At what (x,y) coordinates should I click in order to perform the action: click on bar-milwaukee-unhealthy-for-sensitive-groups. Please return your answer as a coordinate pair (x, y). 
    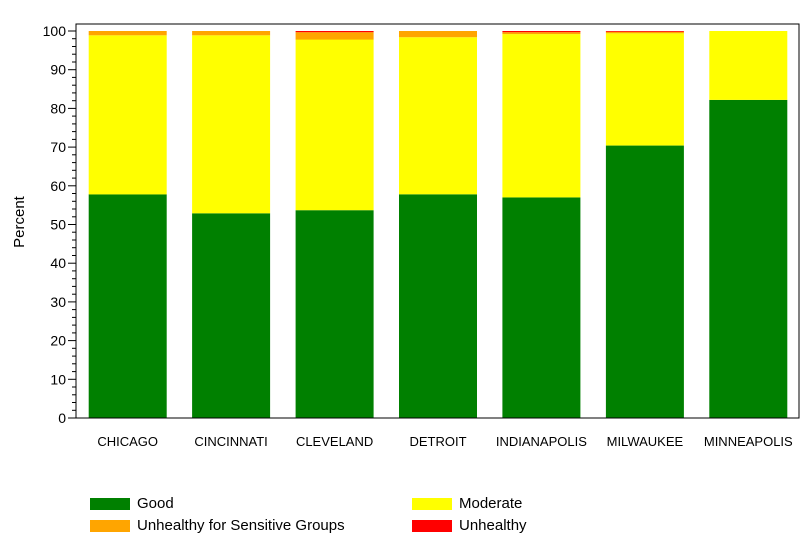
    Looking at the image, I should click on (644, 32).